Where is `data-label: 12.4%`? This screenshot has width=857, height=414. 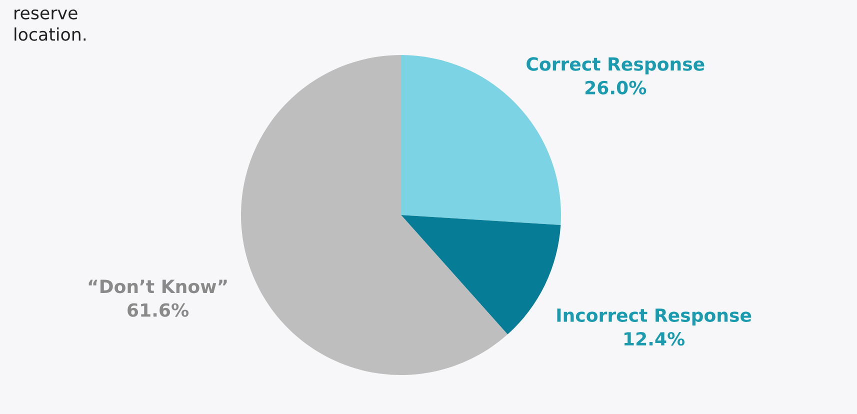
data-label: 12.4% is located at coordinates (654, 339).